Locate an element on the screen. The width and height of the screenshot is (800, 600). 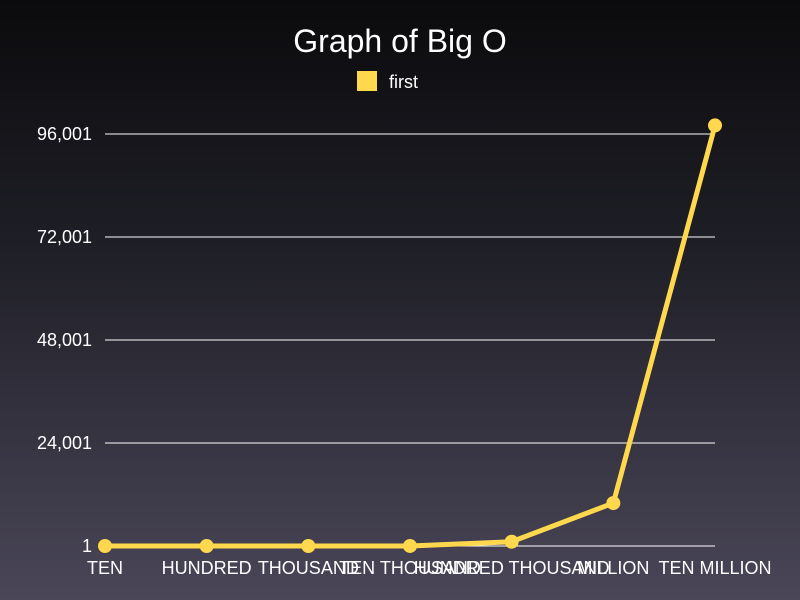
legend-label-first: first is located at coordinates (403, 82).